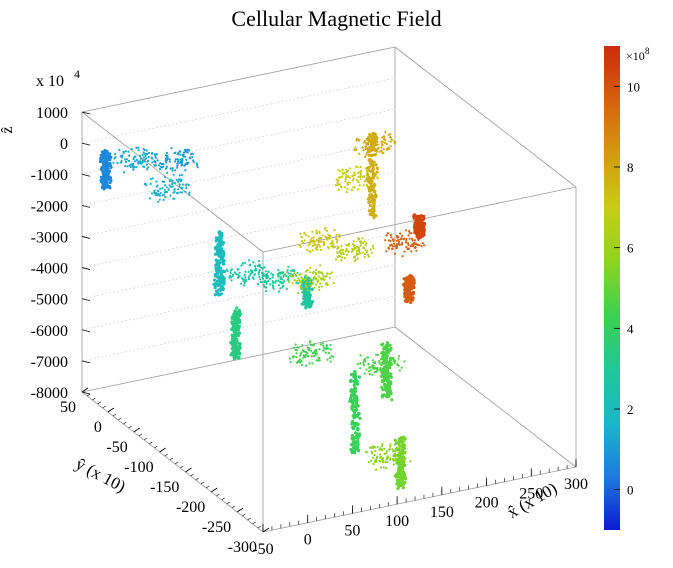  I want to click on x-tick-label: 250, so click(531, 493).